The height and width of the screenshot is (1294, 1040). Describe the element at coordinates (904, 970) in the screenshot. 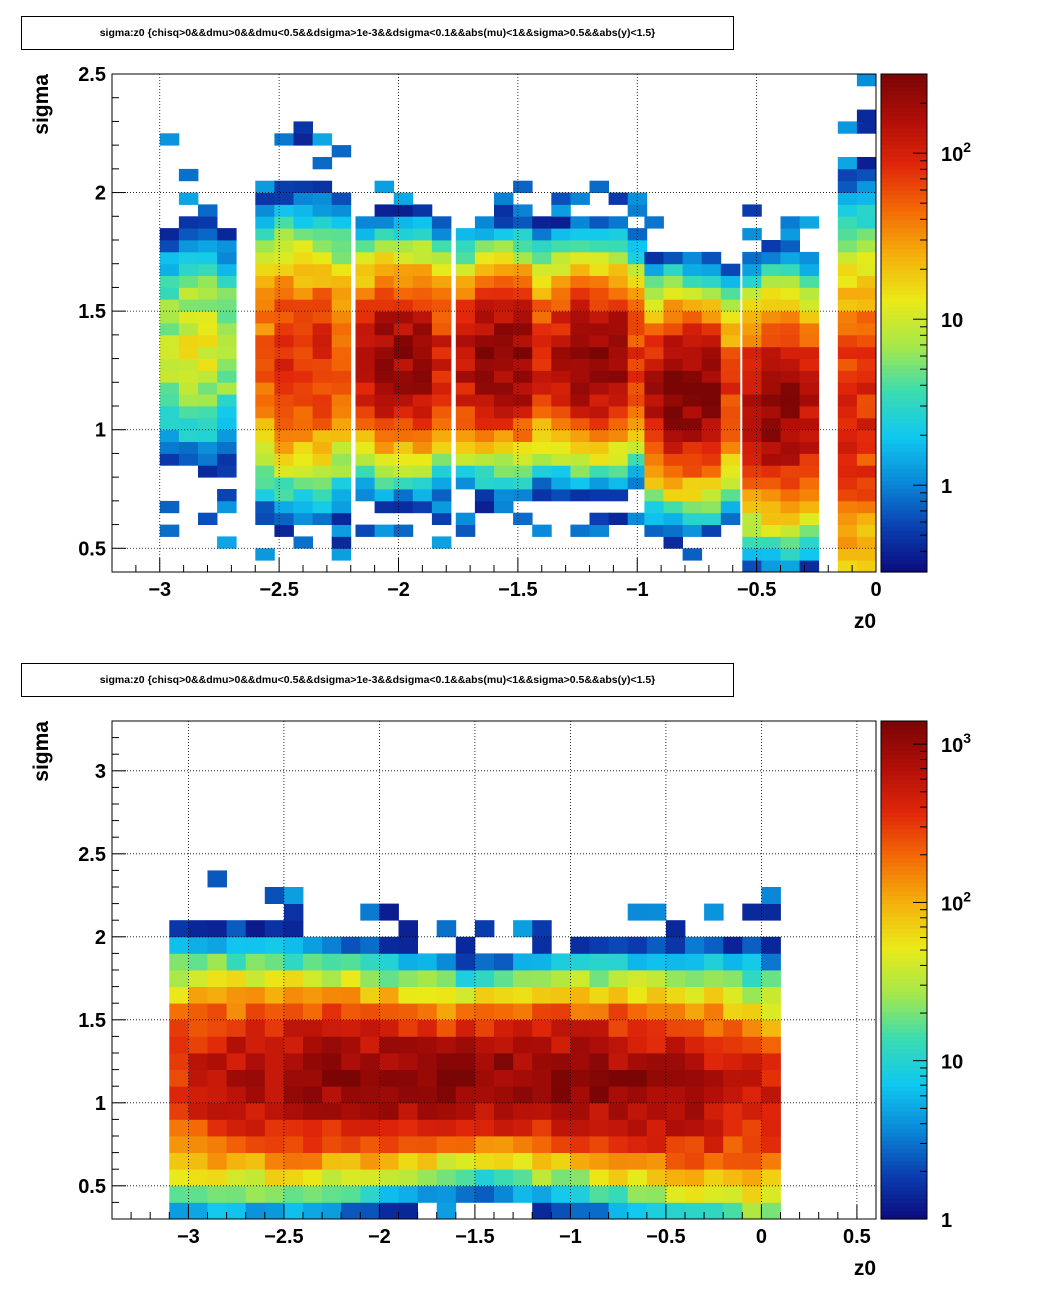

I see `colorbar-frame` at that location.